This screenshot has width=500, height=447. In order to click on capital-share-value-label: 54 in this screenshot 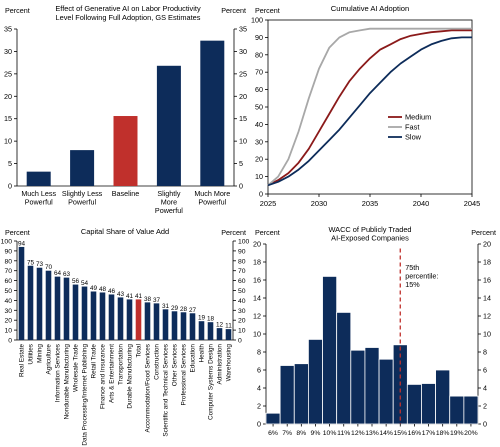, I will do `click(85, 283)`.